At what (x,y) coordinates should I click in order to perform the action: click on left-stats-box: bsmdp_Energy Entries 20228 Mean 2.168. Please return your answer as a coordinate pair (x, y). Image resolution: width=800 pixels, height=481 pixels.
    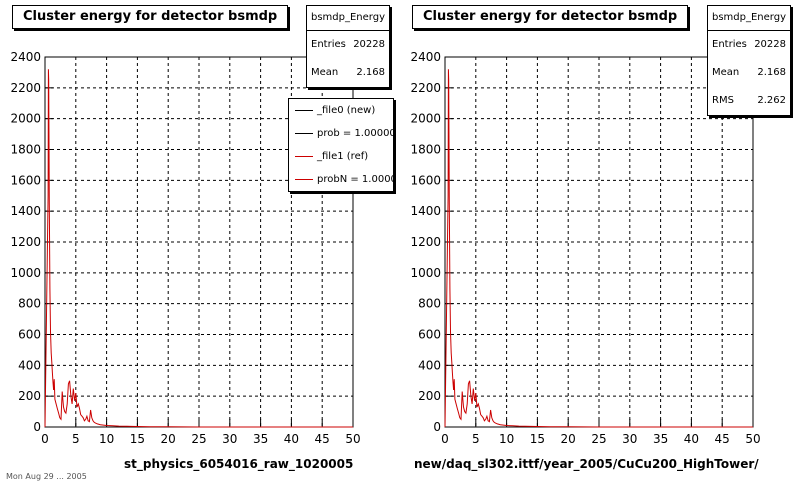
    Looking at the image, I should click on (348, 46).